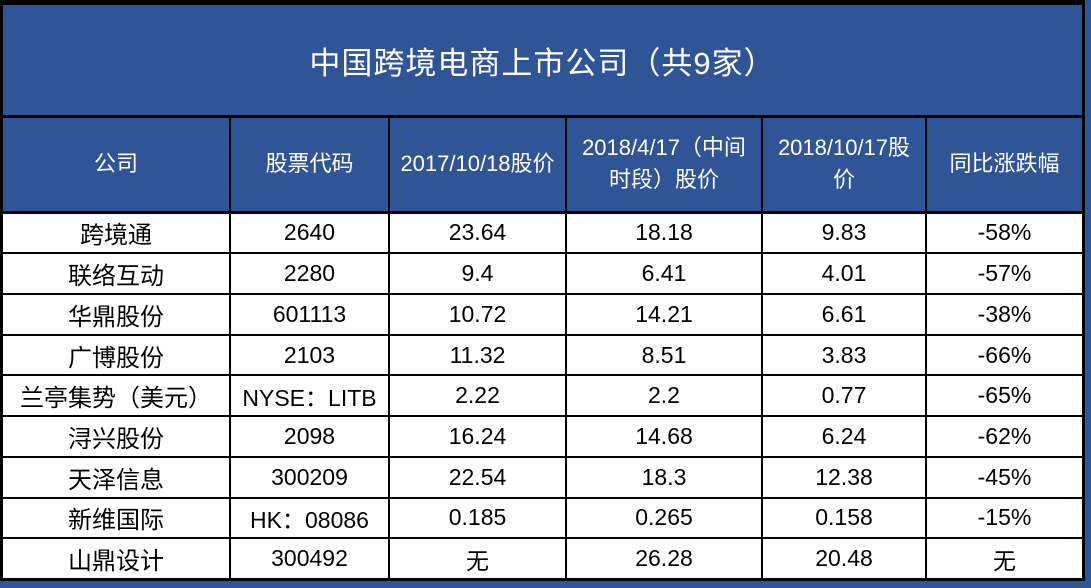 Image resolution: width=1091 pixels, height=588 pixels. I want to click on header-stock-code: 股票代码, so click(309, 166).